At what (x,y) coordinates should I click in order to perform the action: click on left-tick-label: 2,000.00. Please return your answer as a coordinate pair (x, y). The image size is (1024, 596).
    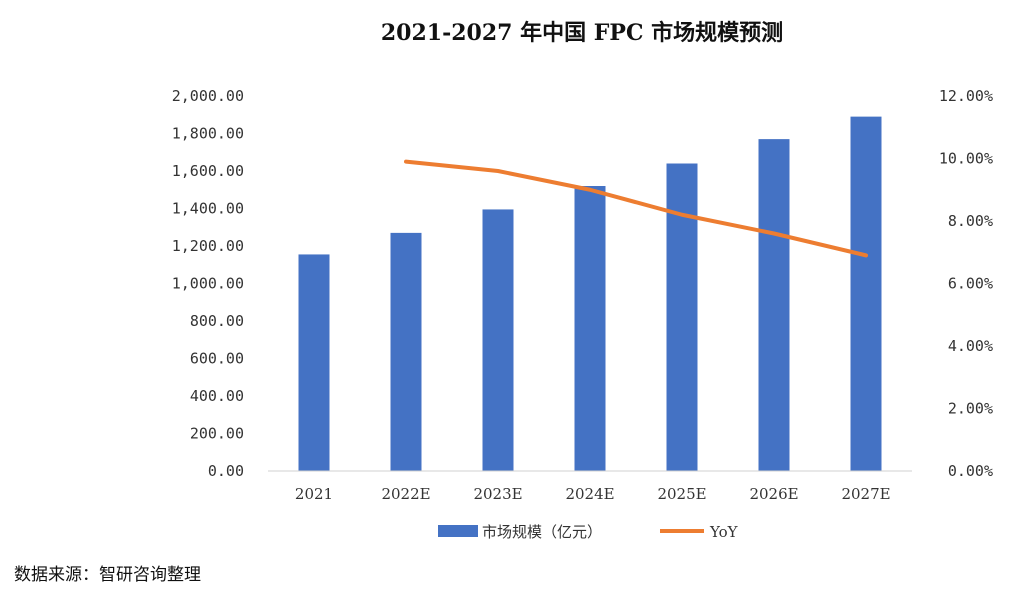
    Looking at the image, I should click on (208, 96).